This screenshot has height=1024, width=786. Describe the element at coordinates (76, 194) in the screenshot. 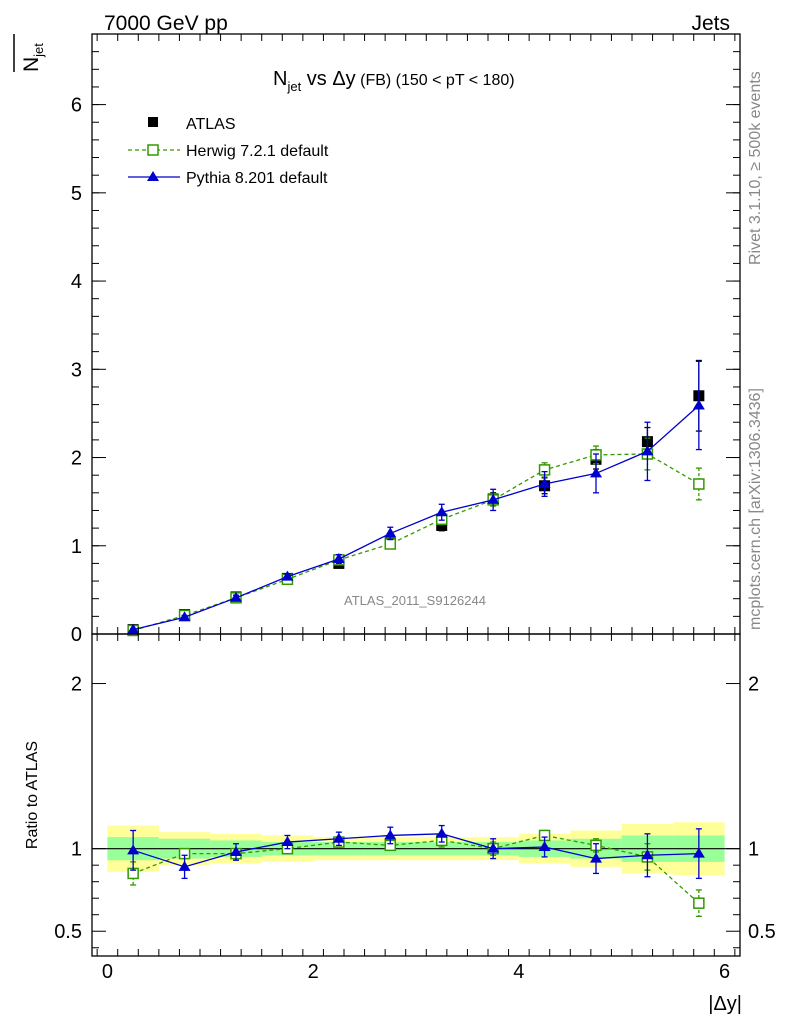

I see `main-ytick-label: 5` at that location.